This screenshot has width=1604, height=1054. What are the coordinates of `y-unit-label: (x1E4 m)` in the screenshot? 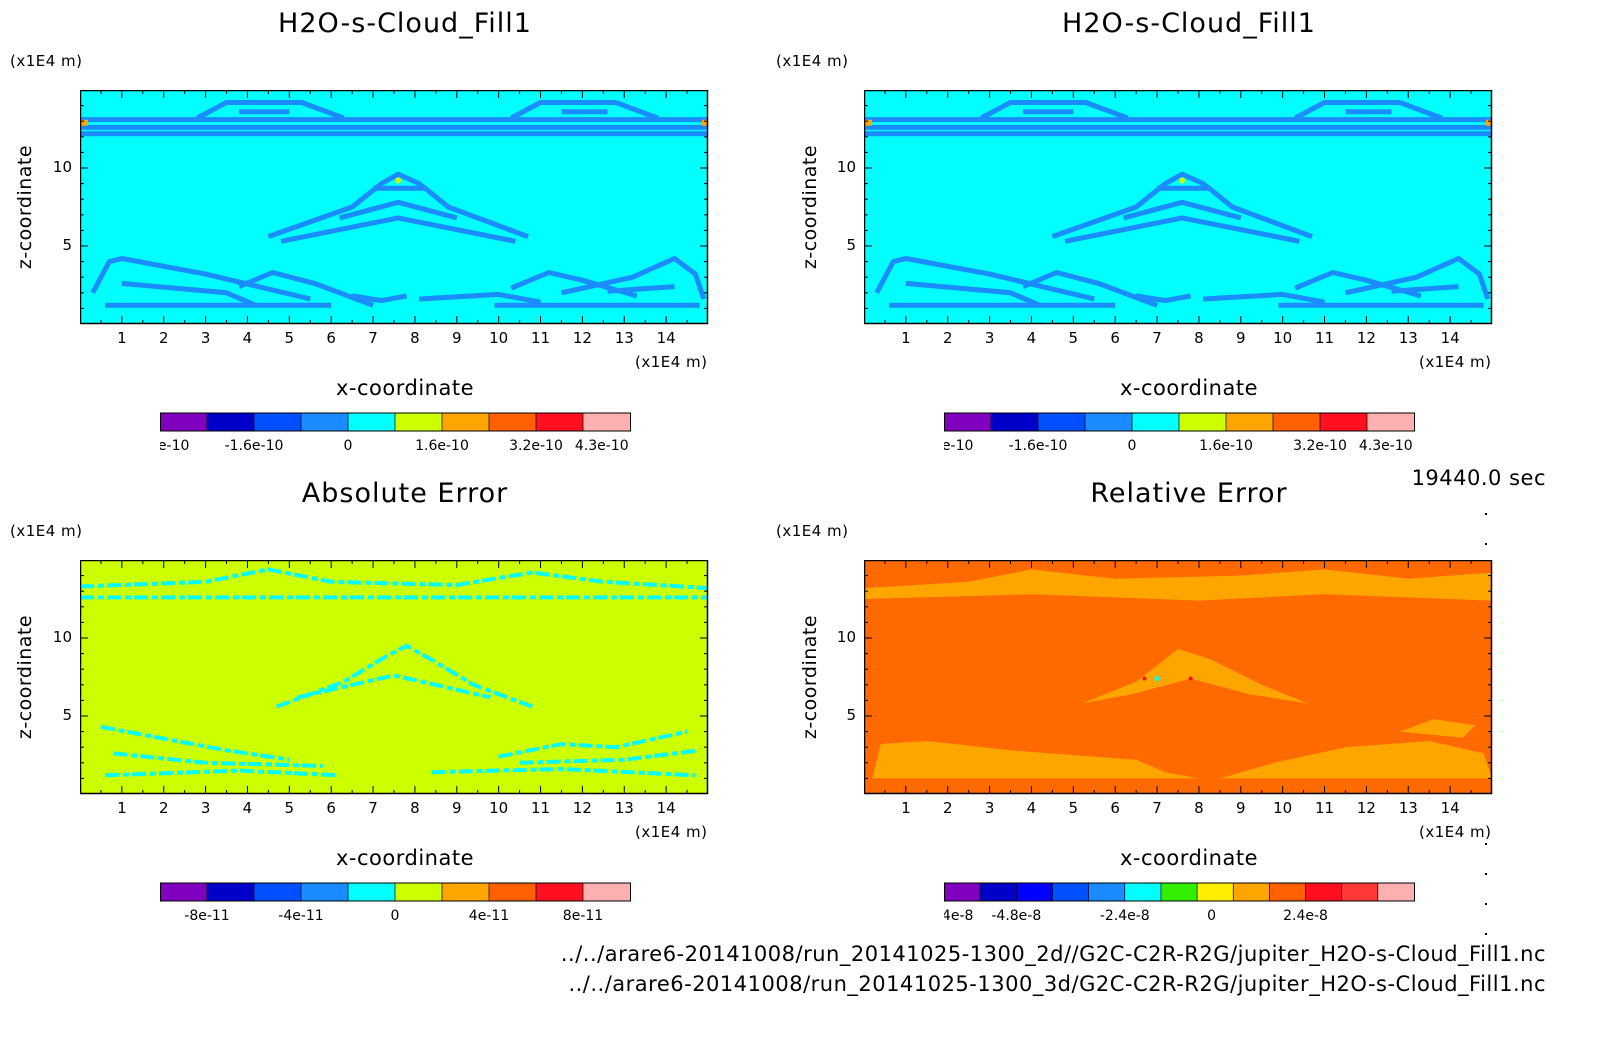 It's located at (46, 61).